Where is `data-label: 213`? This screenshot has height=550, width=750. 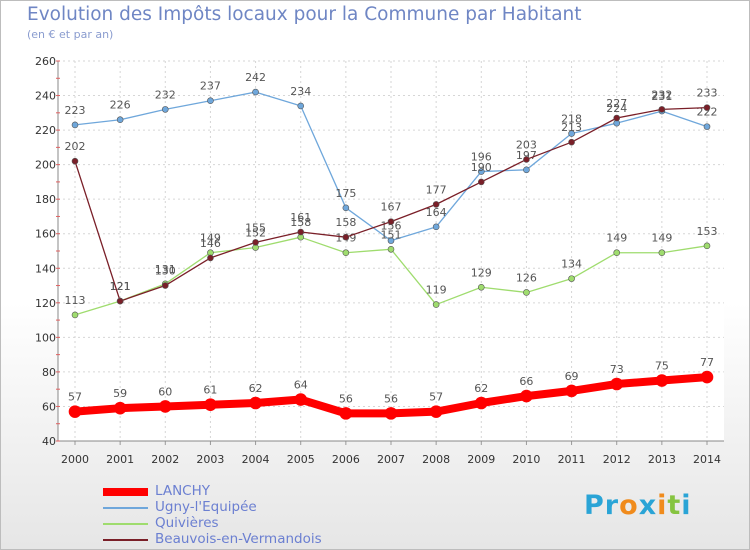
data-label: 213 is located at coordinates (571, 127).